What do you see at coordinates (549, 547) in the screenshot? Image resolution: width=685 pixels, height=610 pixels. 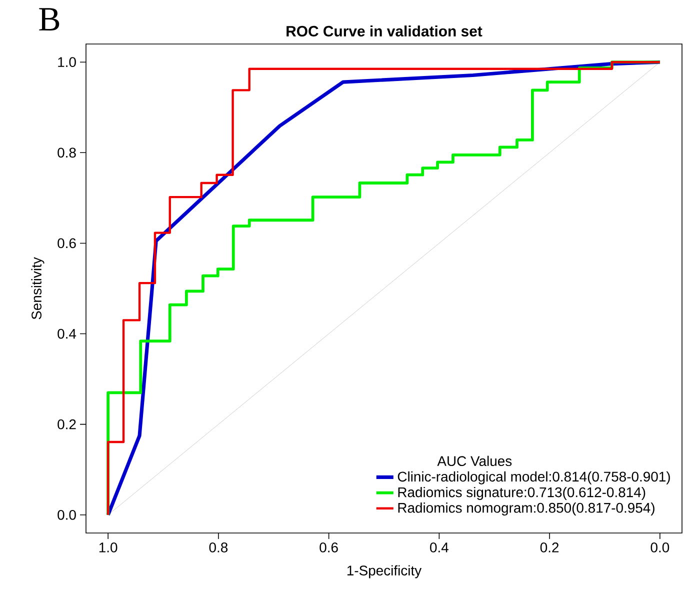 I see `x-tick-label: 0.2` at bounding box center [549, 547].